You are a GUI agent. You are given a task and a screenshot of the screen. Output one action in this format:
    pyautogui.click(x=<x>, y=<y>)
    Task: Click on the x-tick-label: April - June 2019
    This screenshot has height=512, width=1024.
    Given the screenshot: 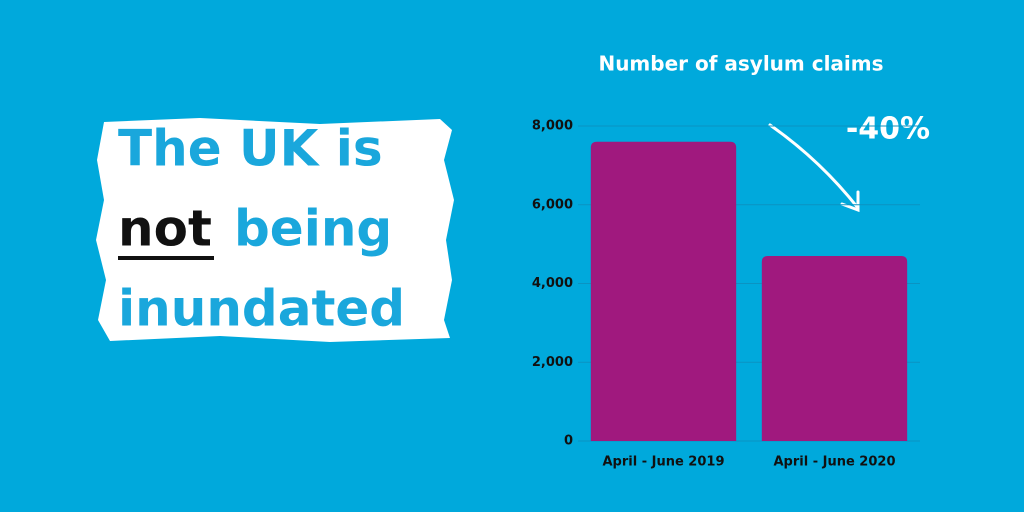 What is the action you would take?
    pyautogui.click(x=663, y=462)
    